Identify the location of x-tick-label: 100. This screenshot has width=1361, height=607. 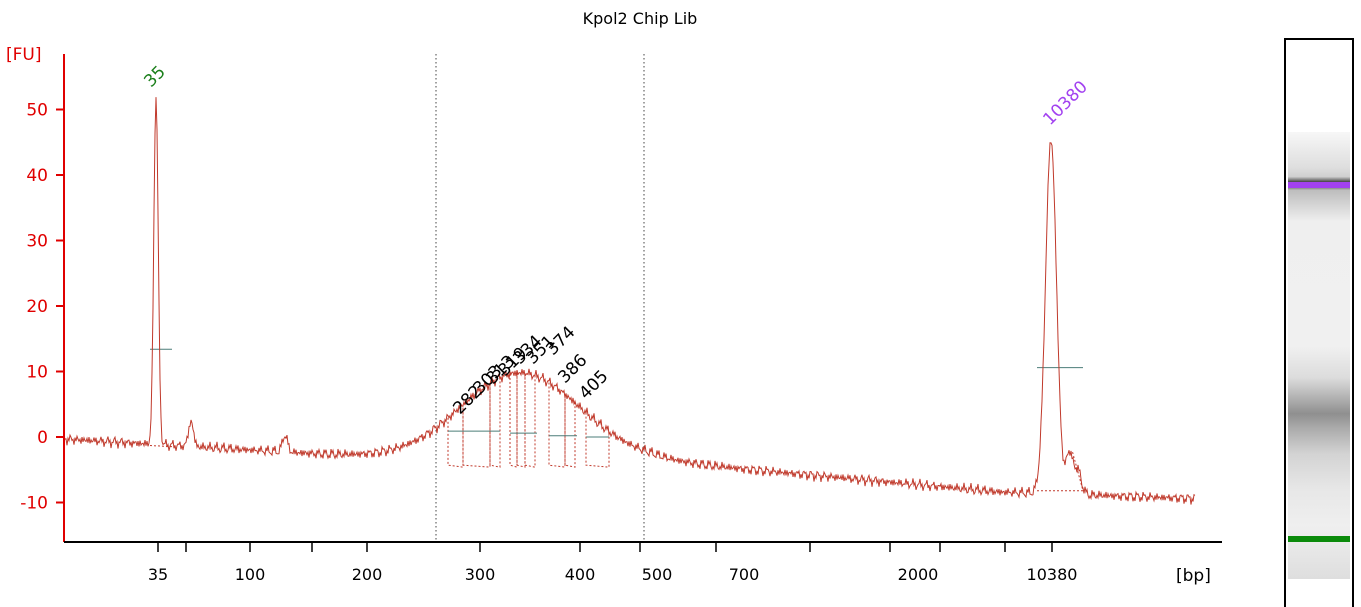
(250, 574).